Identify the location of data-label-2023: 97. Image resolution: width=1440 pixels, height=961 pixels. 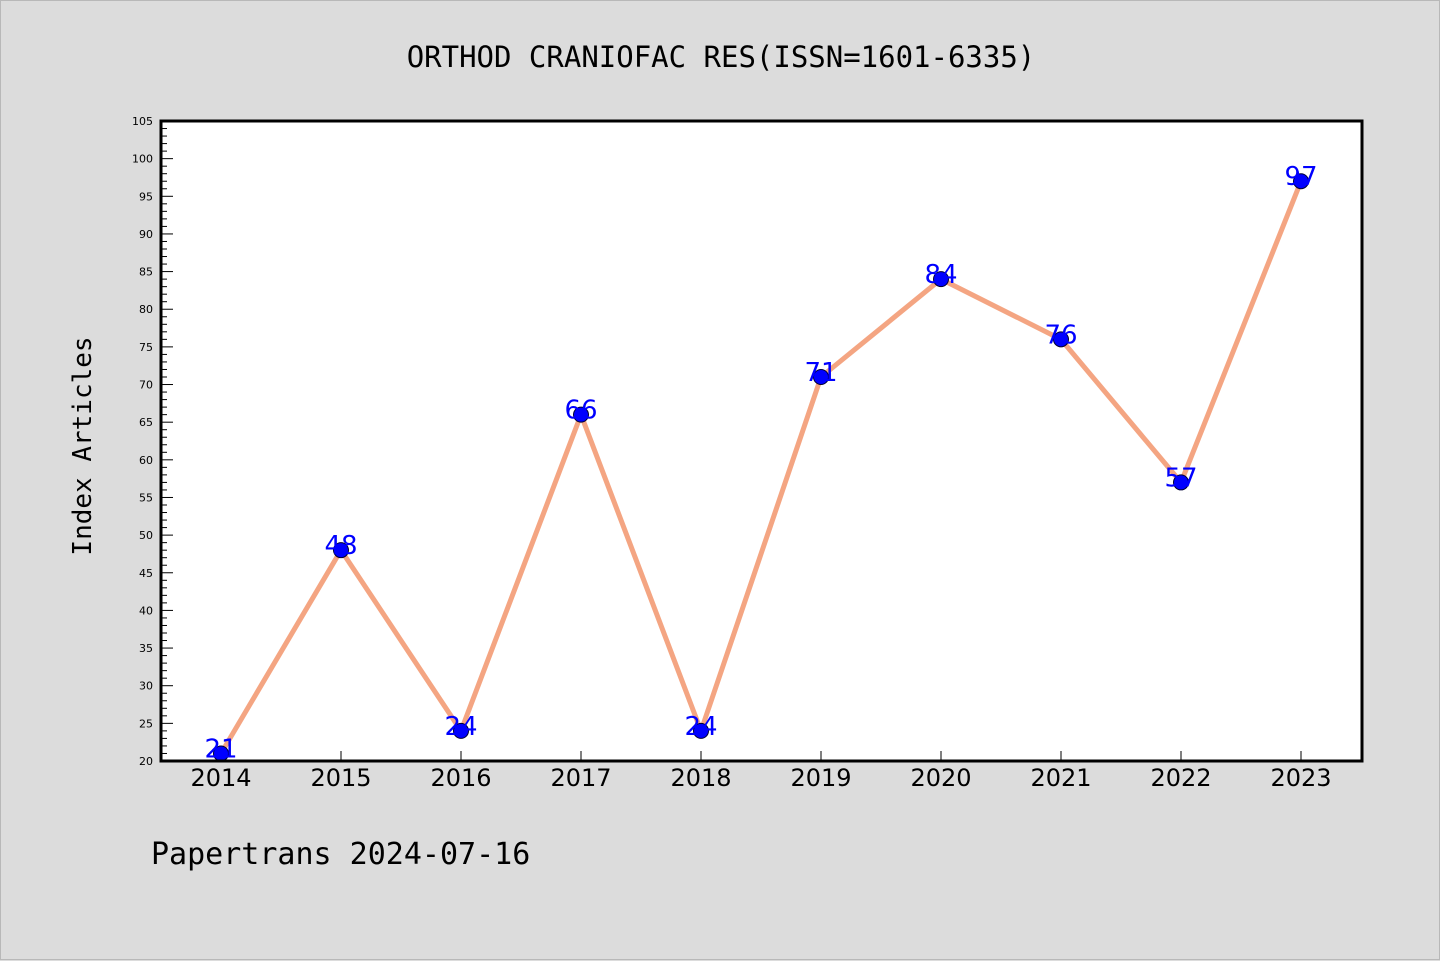
(1300, 177).